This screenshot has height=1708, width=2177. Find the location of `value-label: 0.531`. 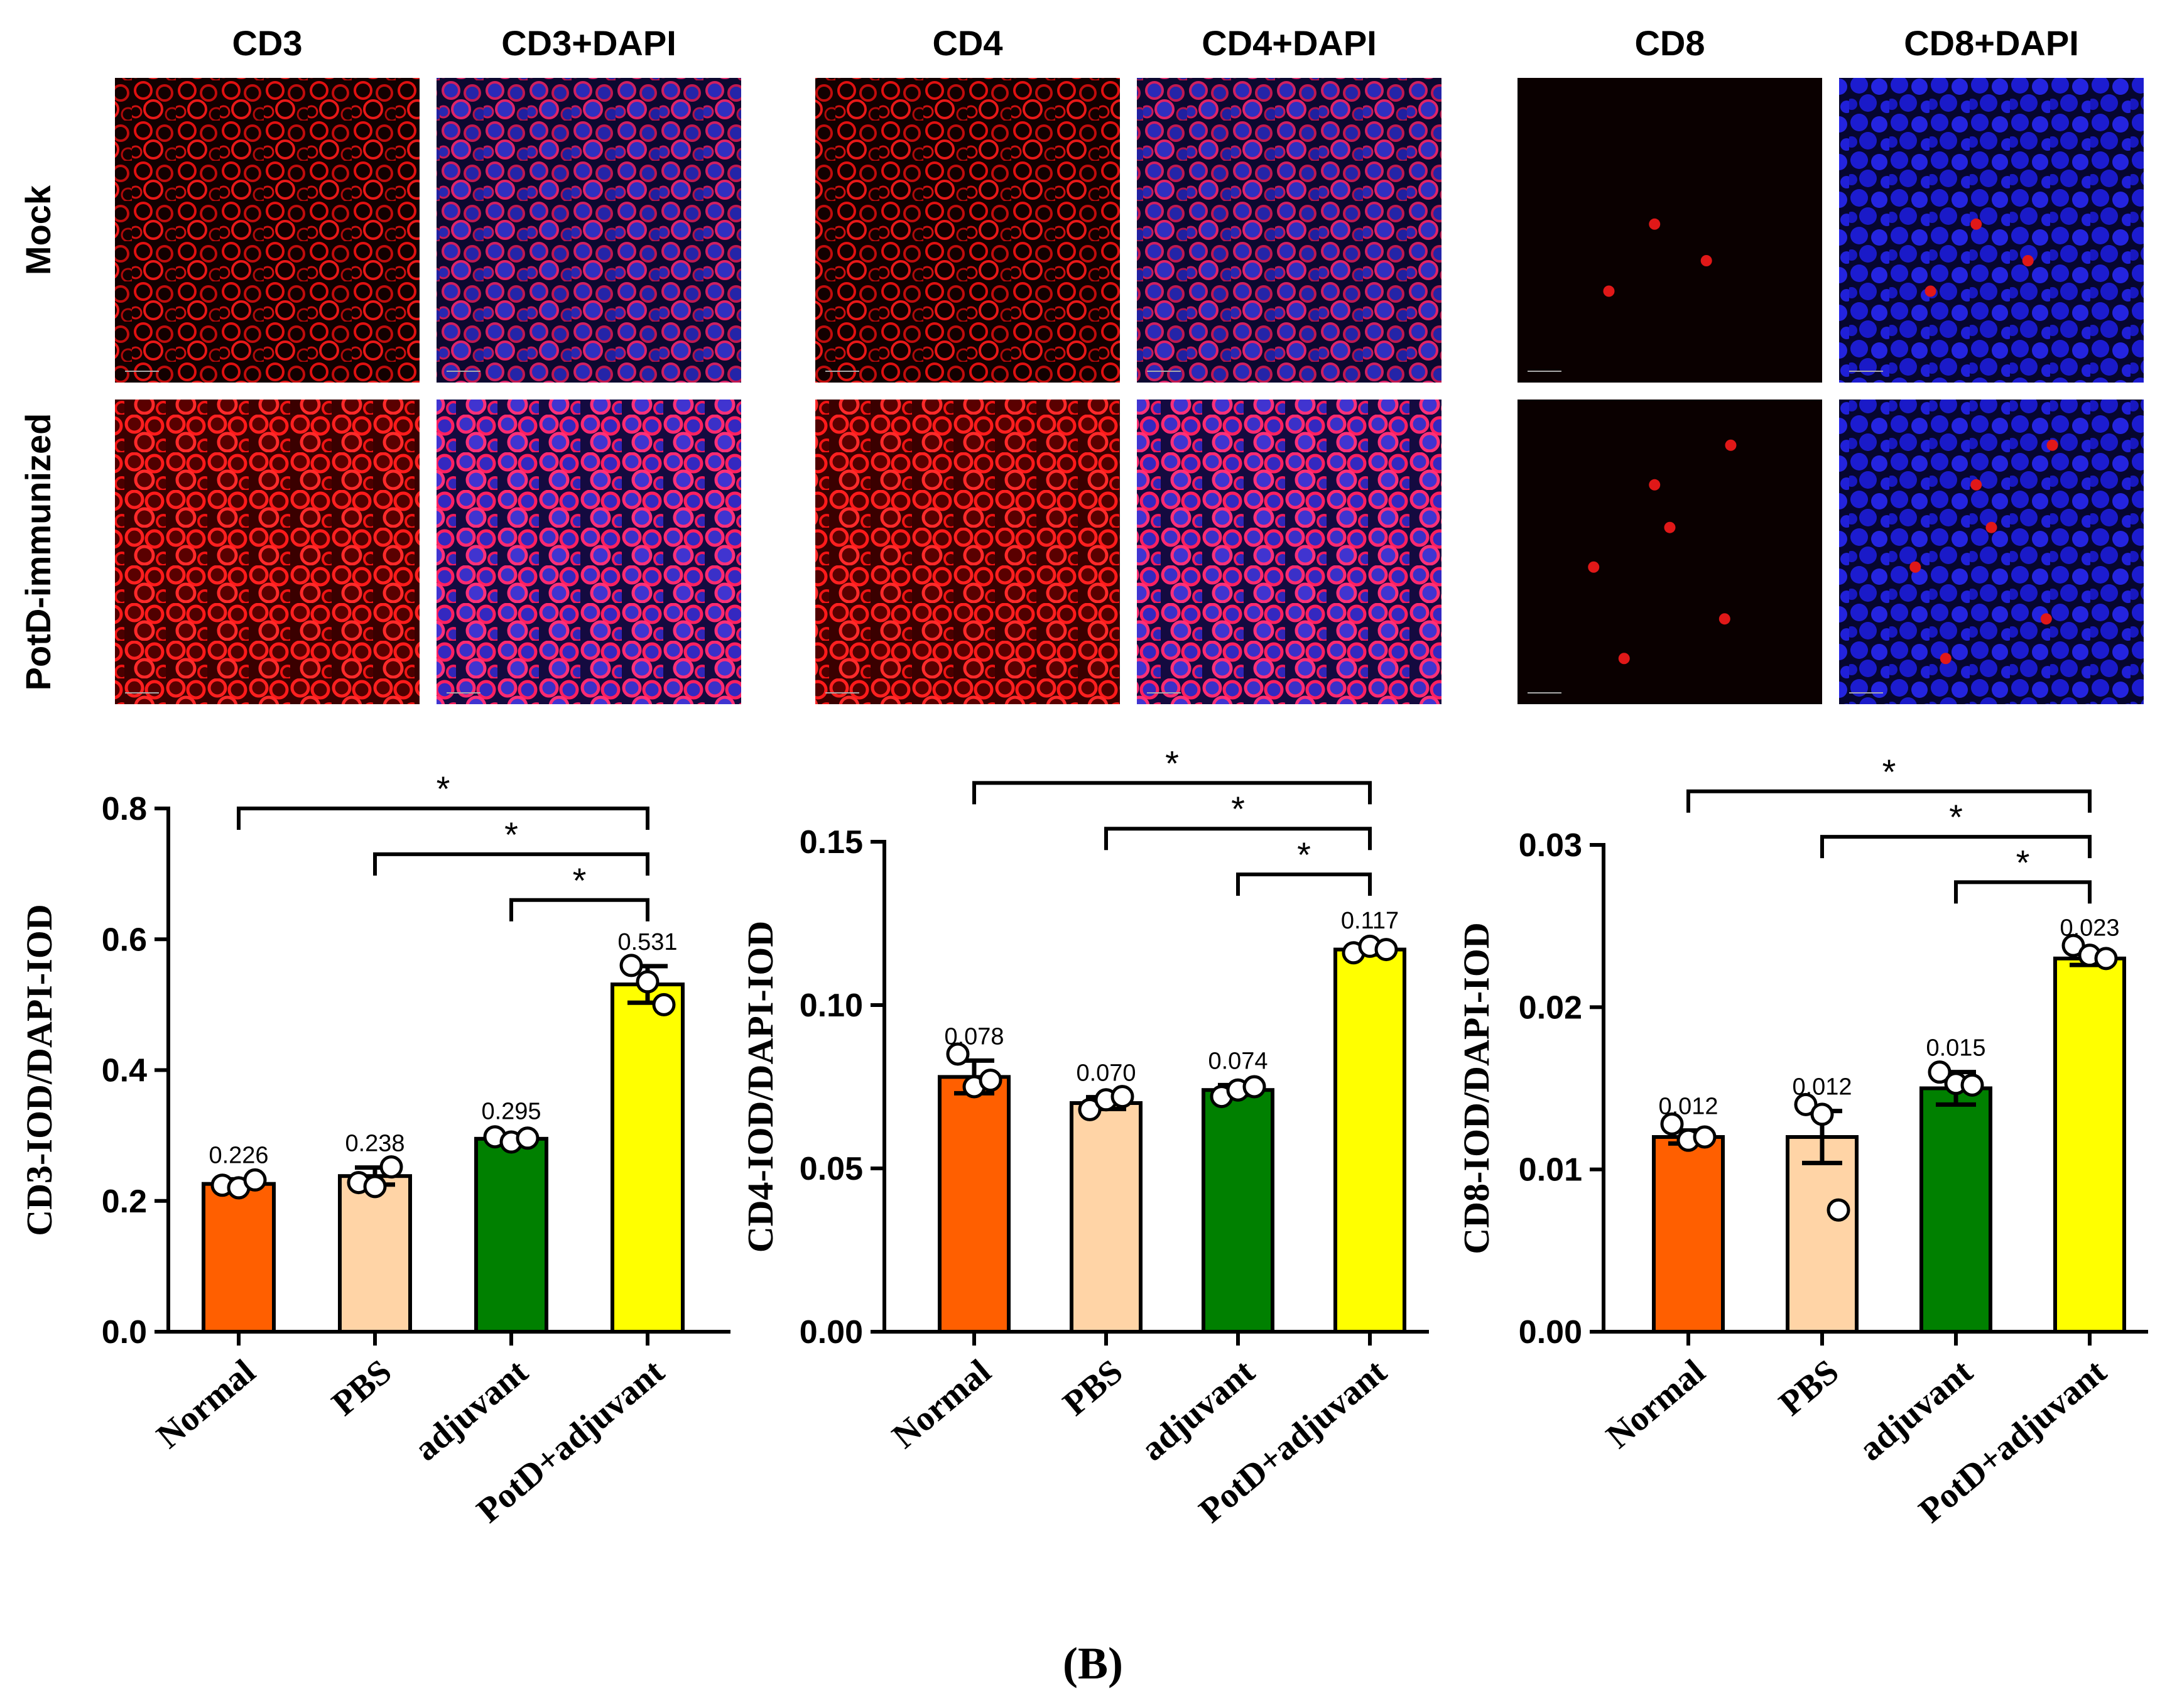

value-label: 0.531 is located at coordinates (647, 942).